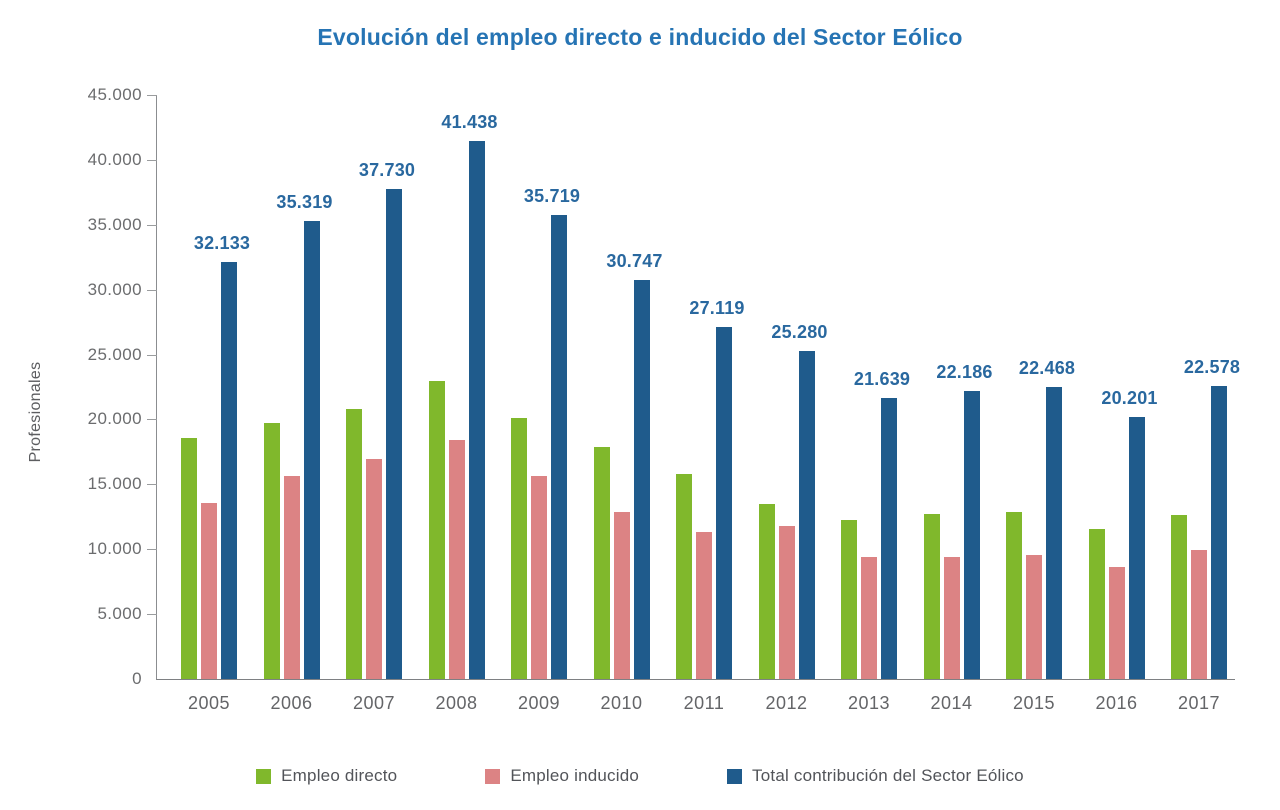 This screenshot has height=810, width=1280. Describe the element at coordinates (575, 775) in the screenshot. I see `legend-label: Empleo inducido` at that location.